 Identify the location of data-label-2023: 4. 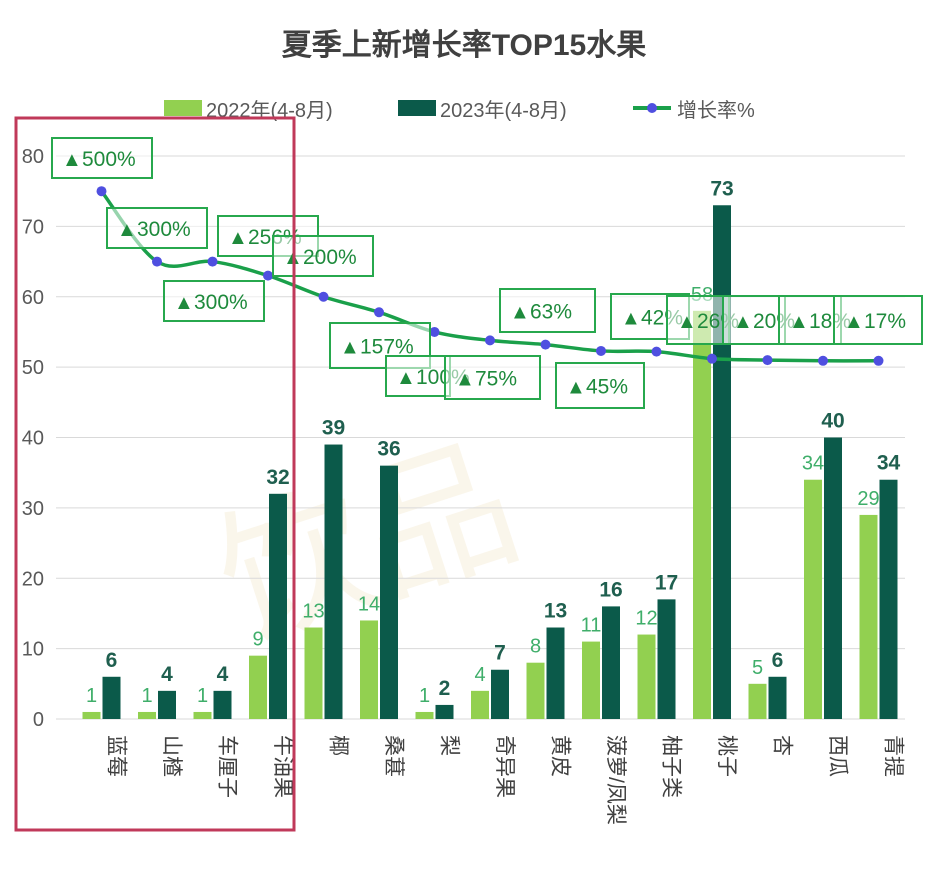
(167, 674).